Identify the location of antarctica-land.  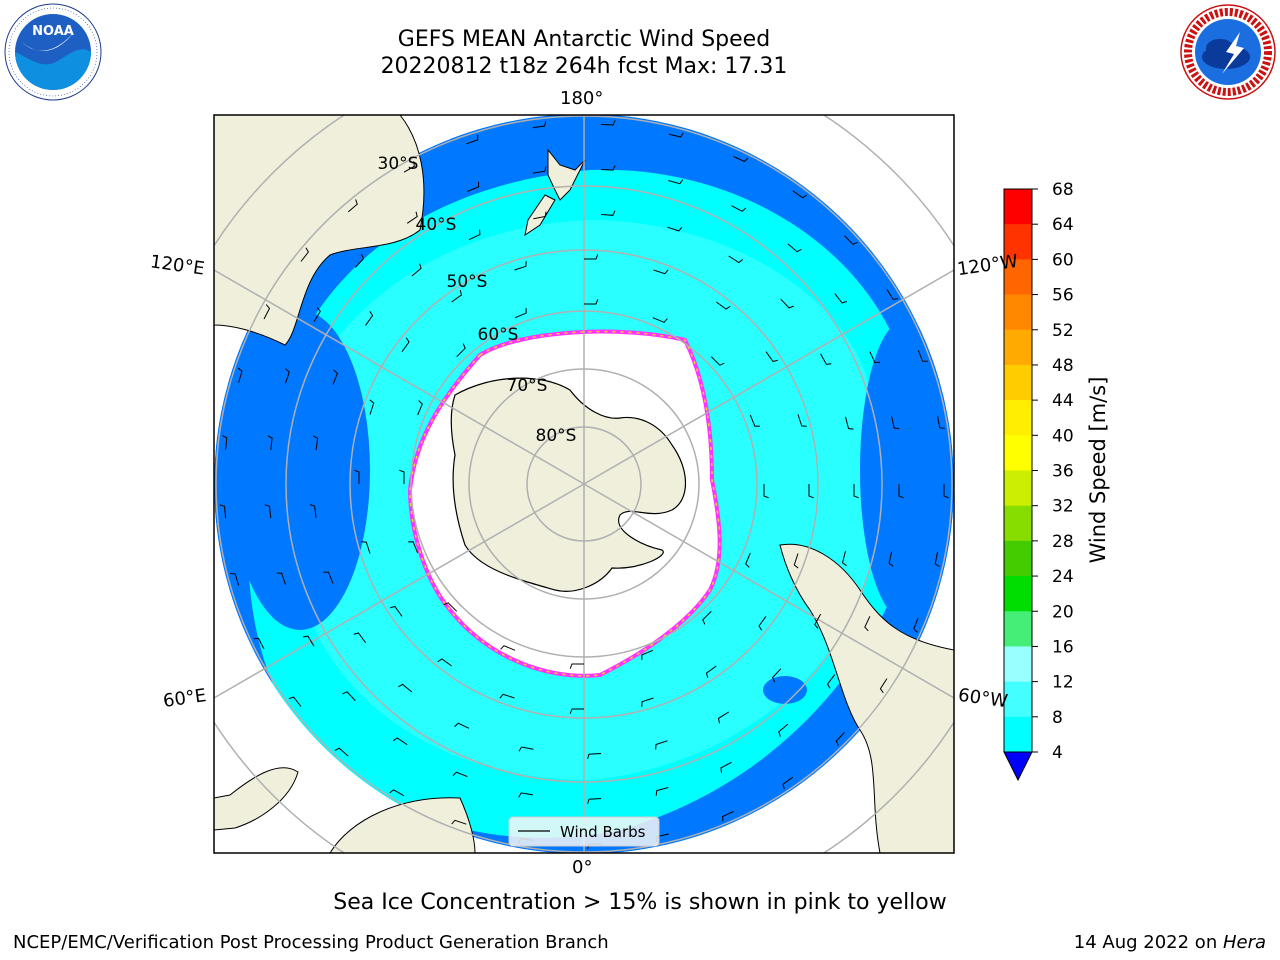
(568, 484).